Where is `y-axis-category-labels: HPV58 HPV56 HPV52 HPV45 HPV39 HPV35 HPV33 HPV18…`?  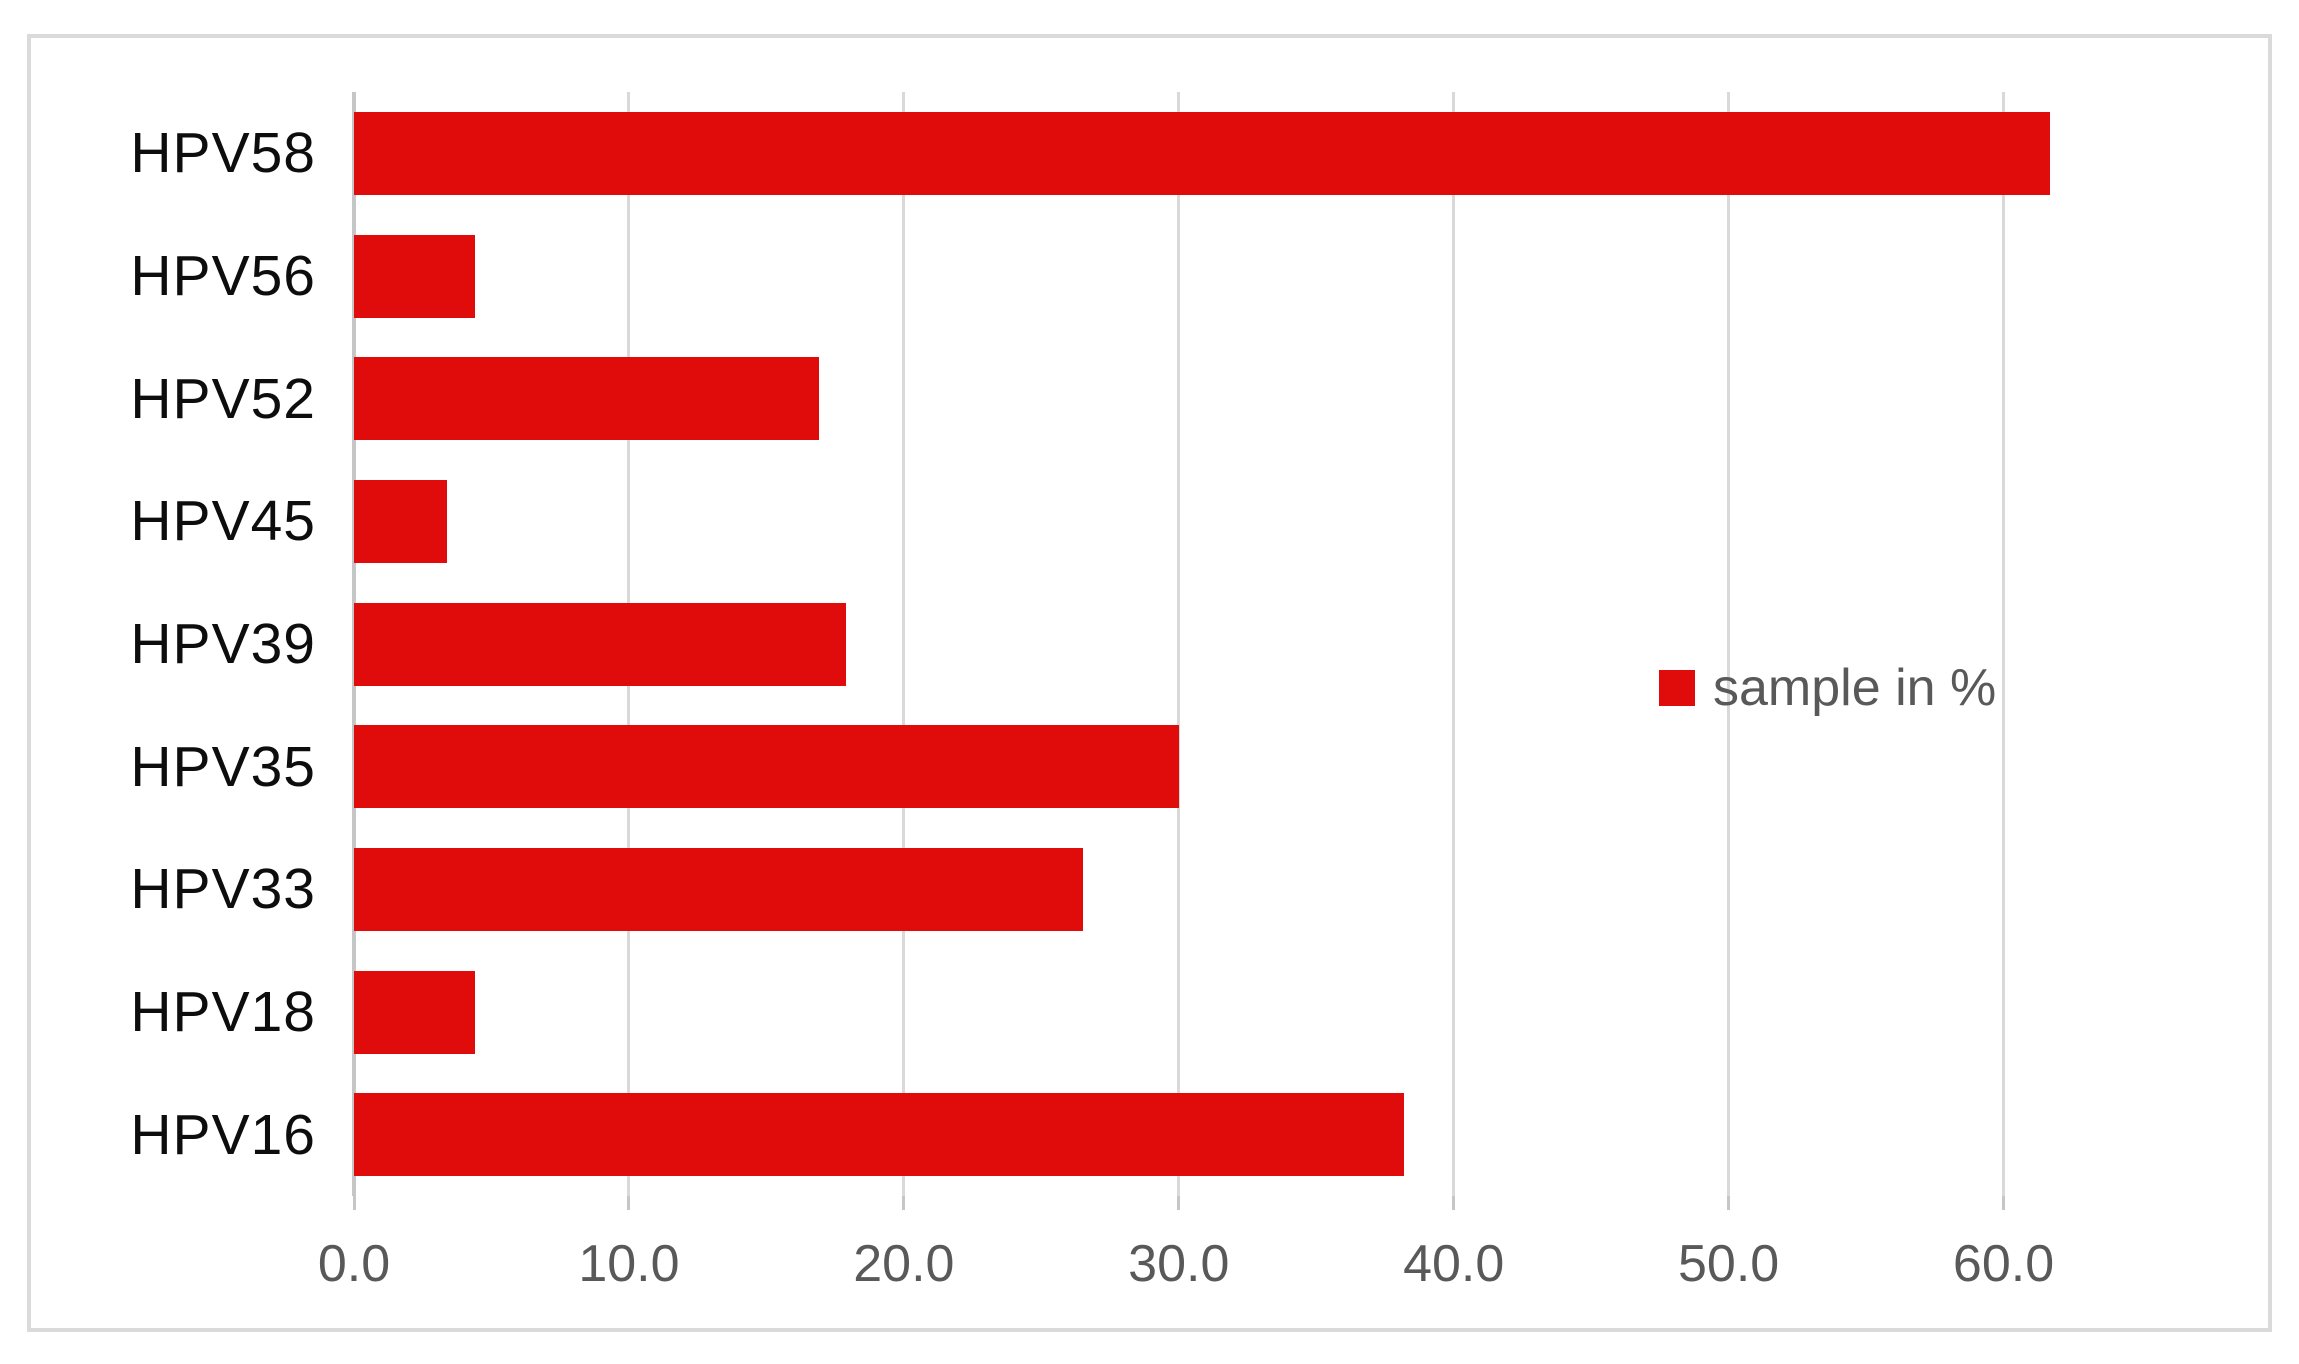
y-axis-category-labels: HPV58 HPV56 HPV52 HPV45 HPV39 HPV35 HPV33 HPV18… is located at coordinates (173, 644).